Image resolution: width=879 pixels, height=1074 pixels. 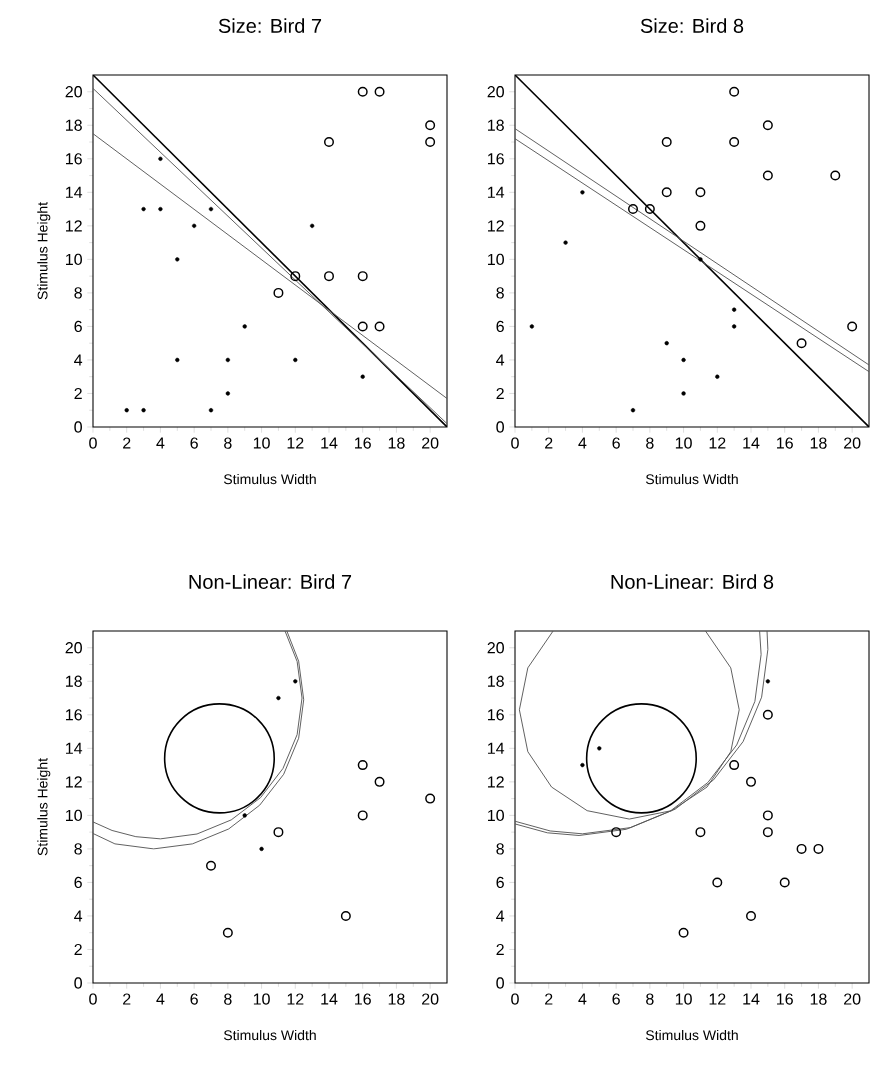 I want to click on chart-title: Size: Bird 8, so click(x=692, y=25).